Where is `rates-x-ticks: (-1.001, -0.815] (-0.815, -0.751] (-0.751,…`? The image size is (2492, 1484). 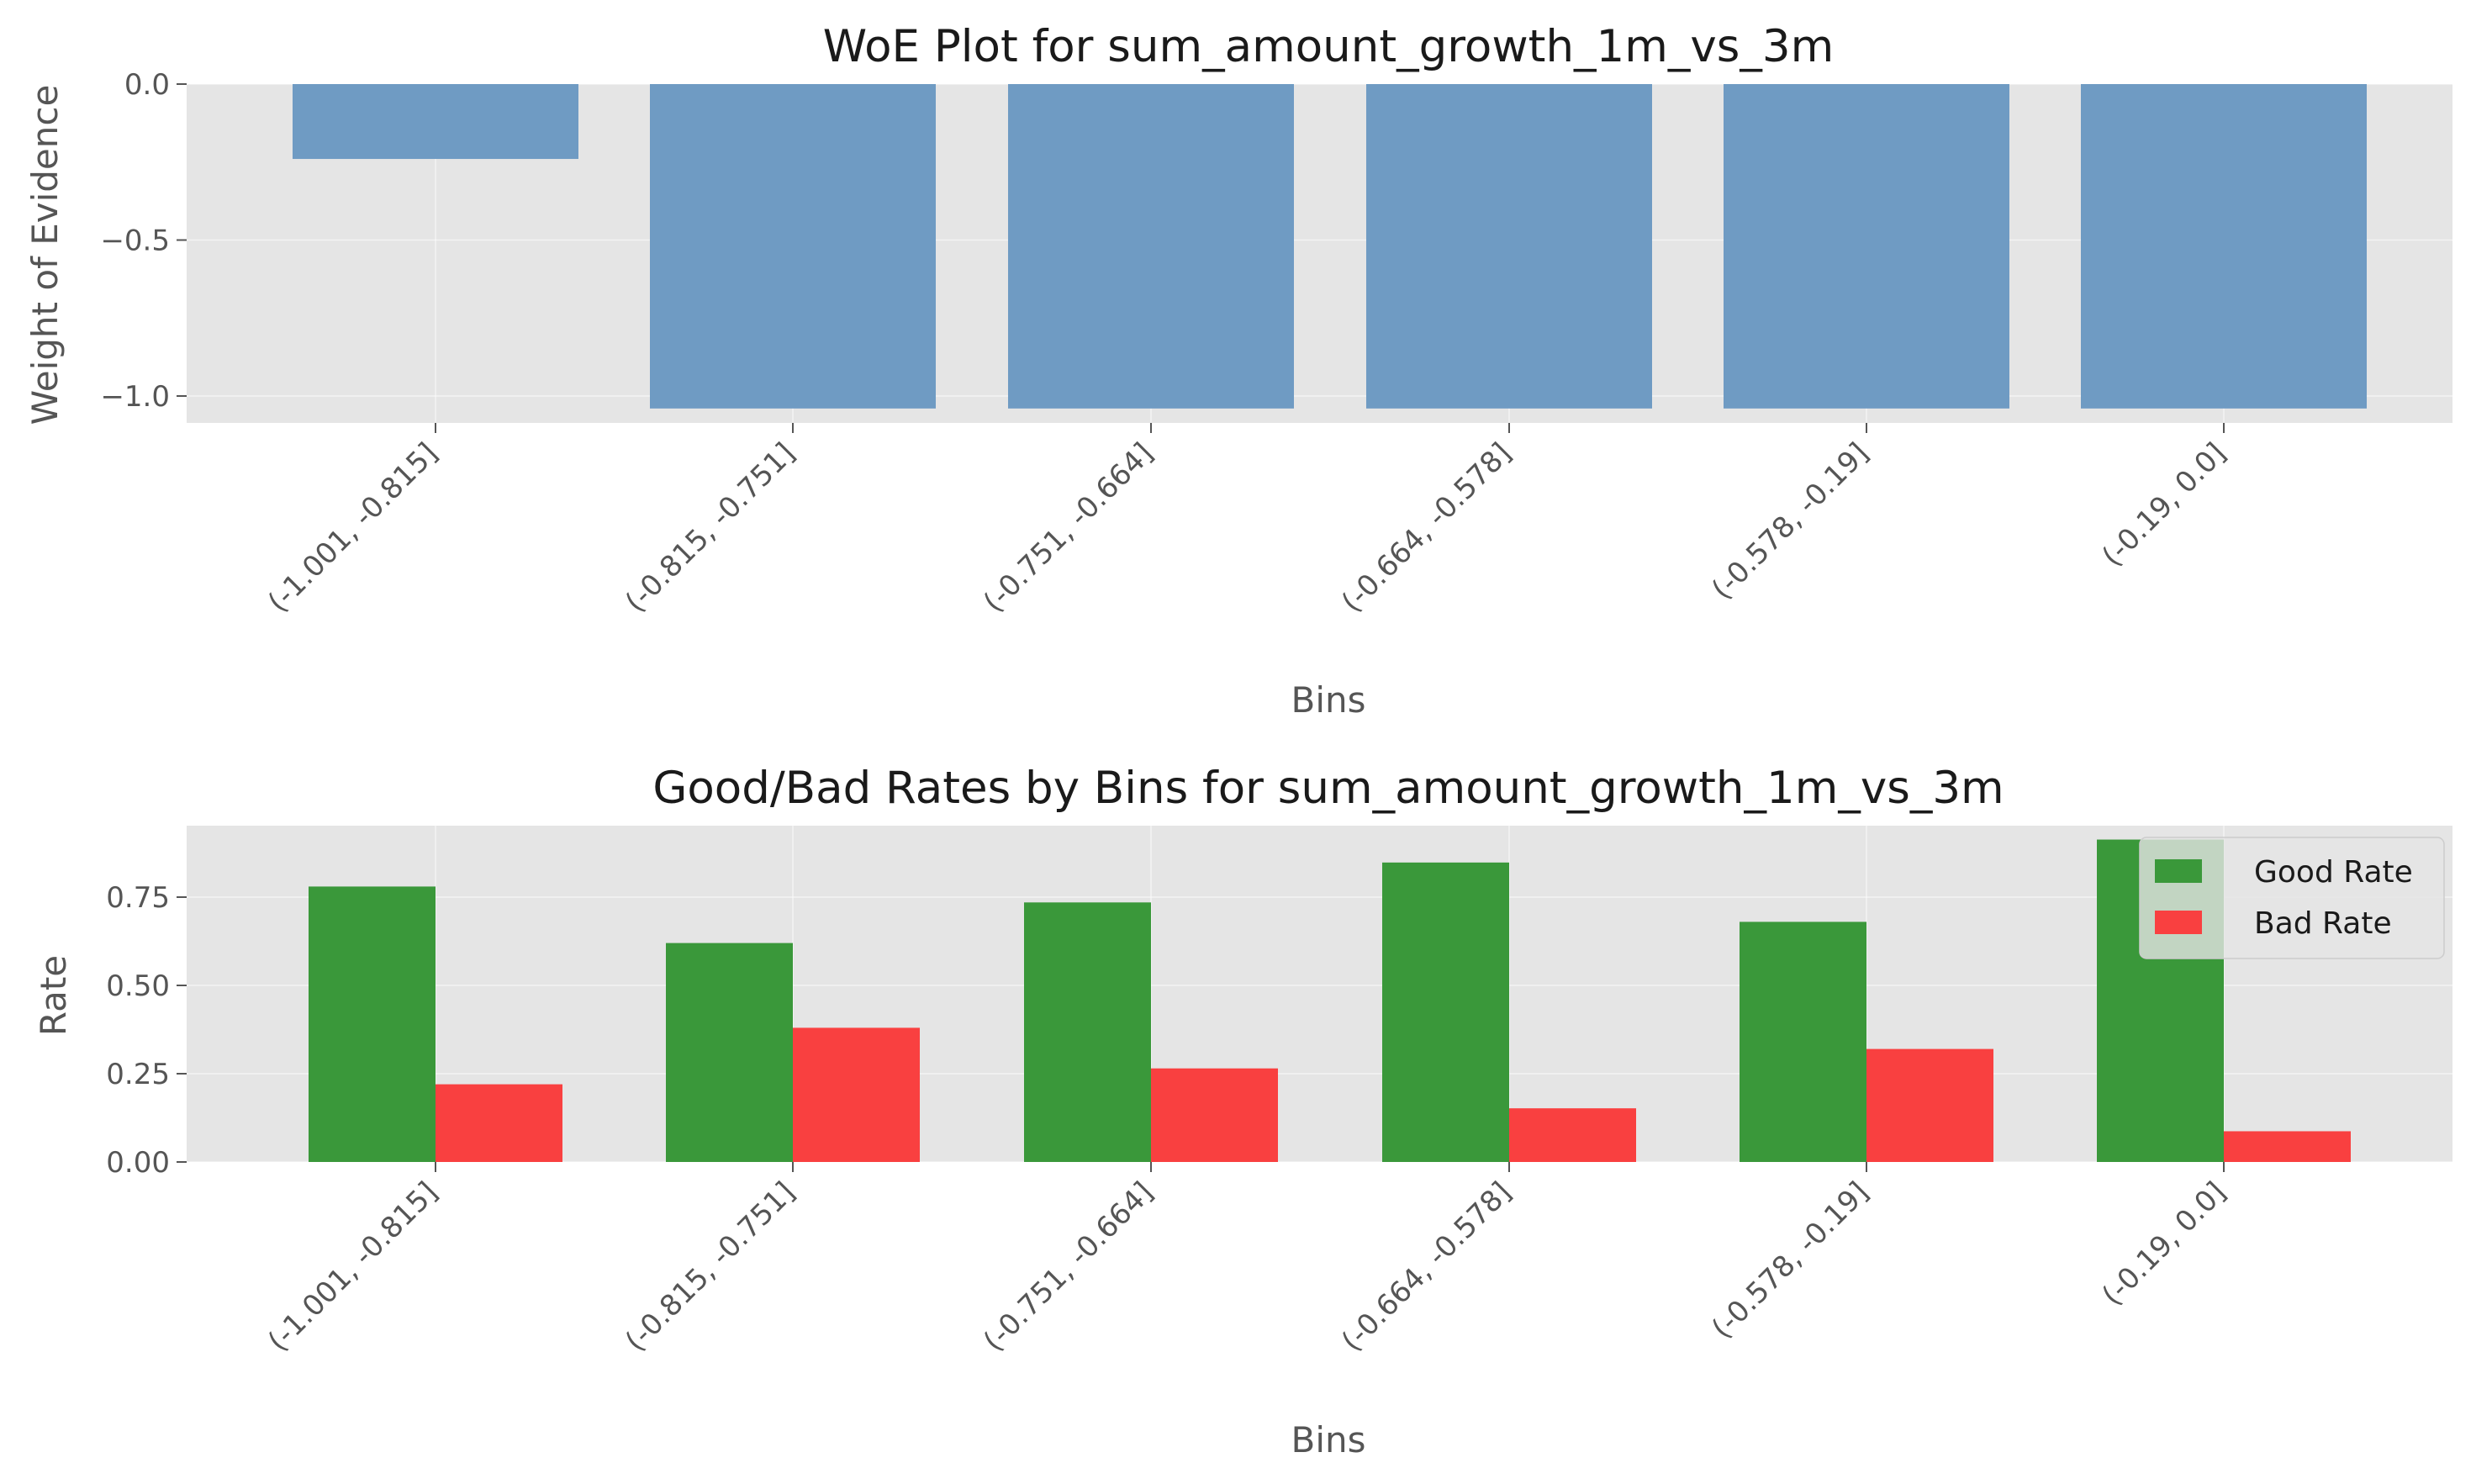 rates-x-ticks: (-1.001, -0.815] (-0.815, -0.751] (-0.751,… is located at coordinates (1246, 1260).